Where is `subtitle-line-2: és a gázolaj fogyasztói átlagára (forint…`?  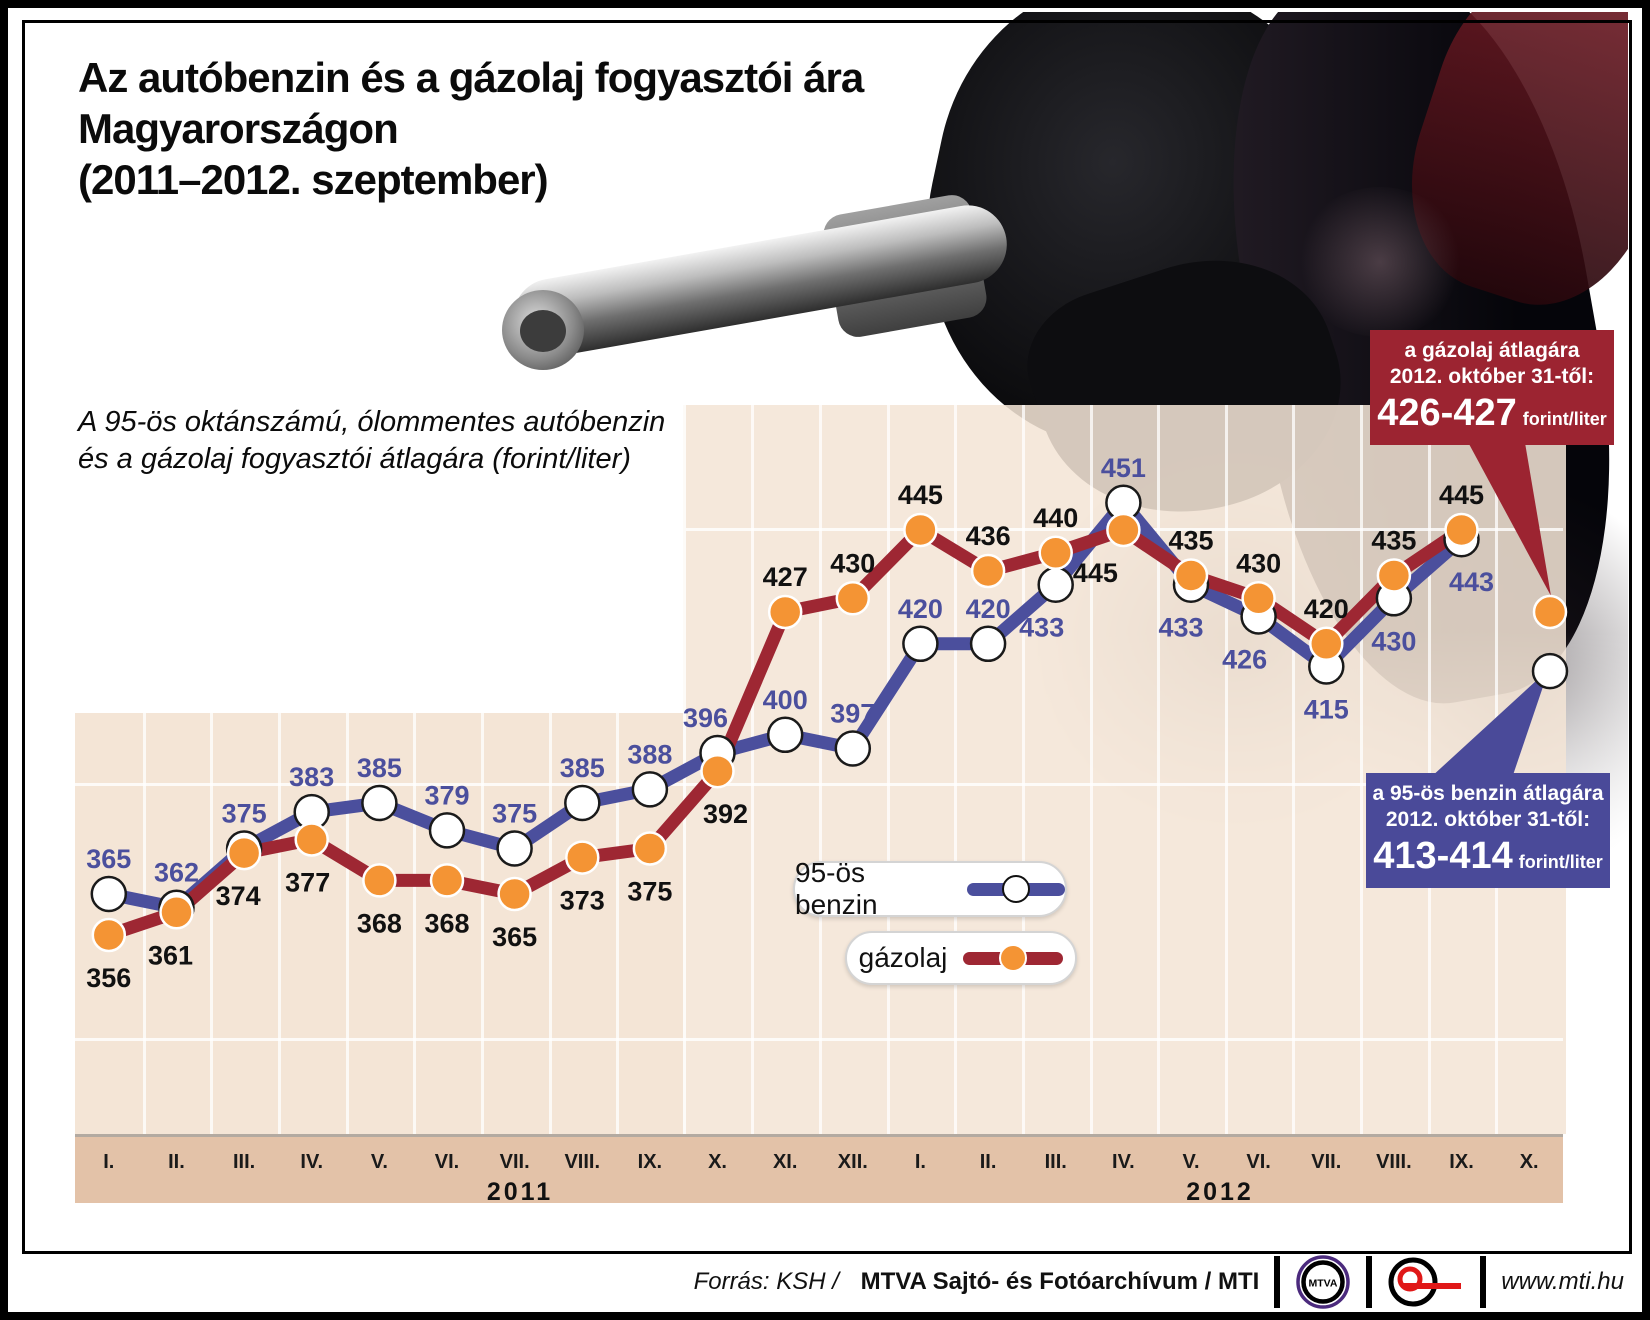 subtitle-line-2: és a gázolaj fogyasztói átlagára (forint… is located at coordinates (354, 459).